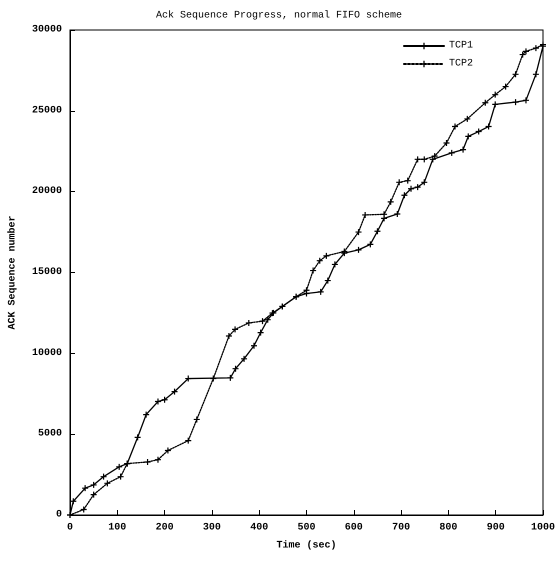 Image resolution: width=558 pixels, height=565 pixels. I want to click on y-axis-title: ACK Sequence number, so click(12, 272).